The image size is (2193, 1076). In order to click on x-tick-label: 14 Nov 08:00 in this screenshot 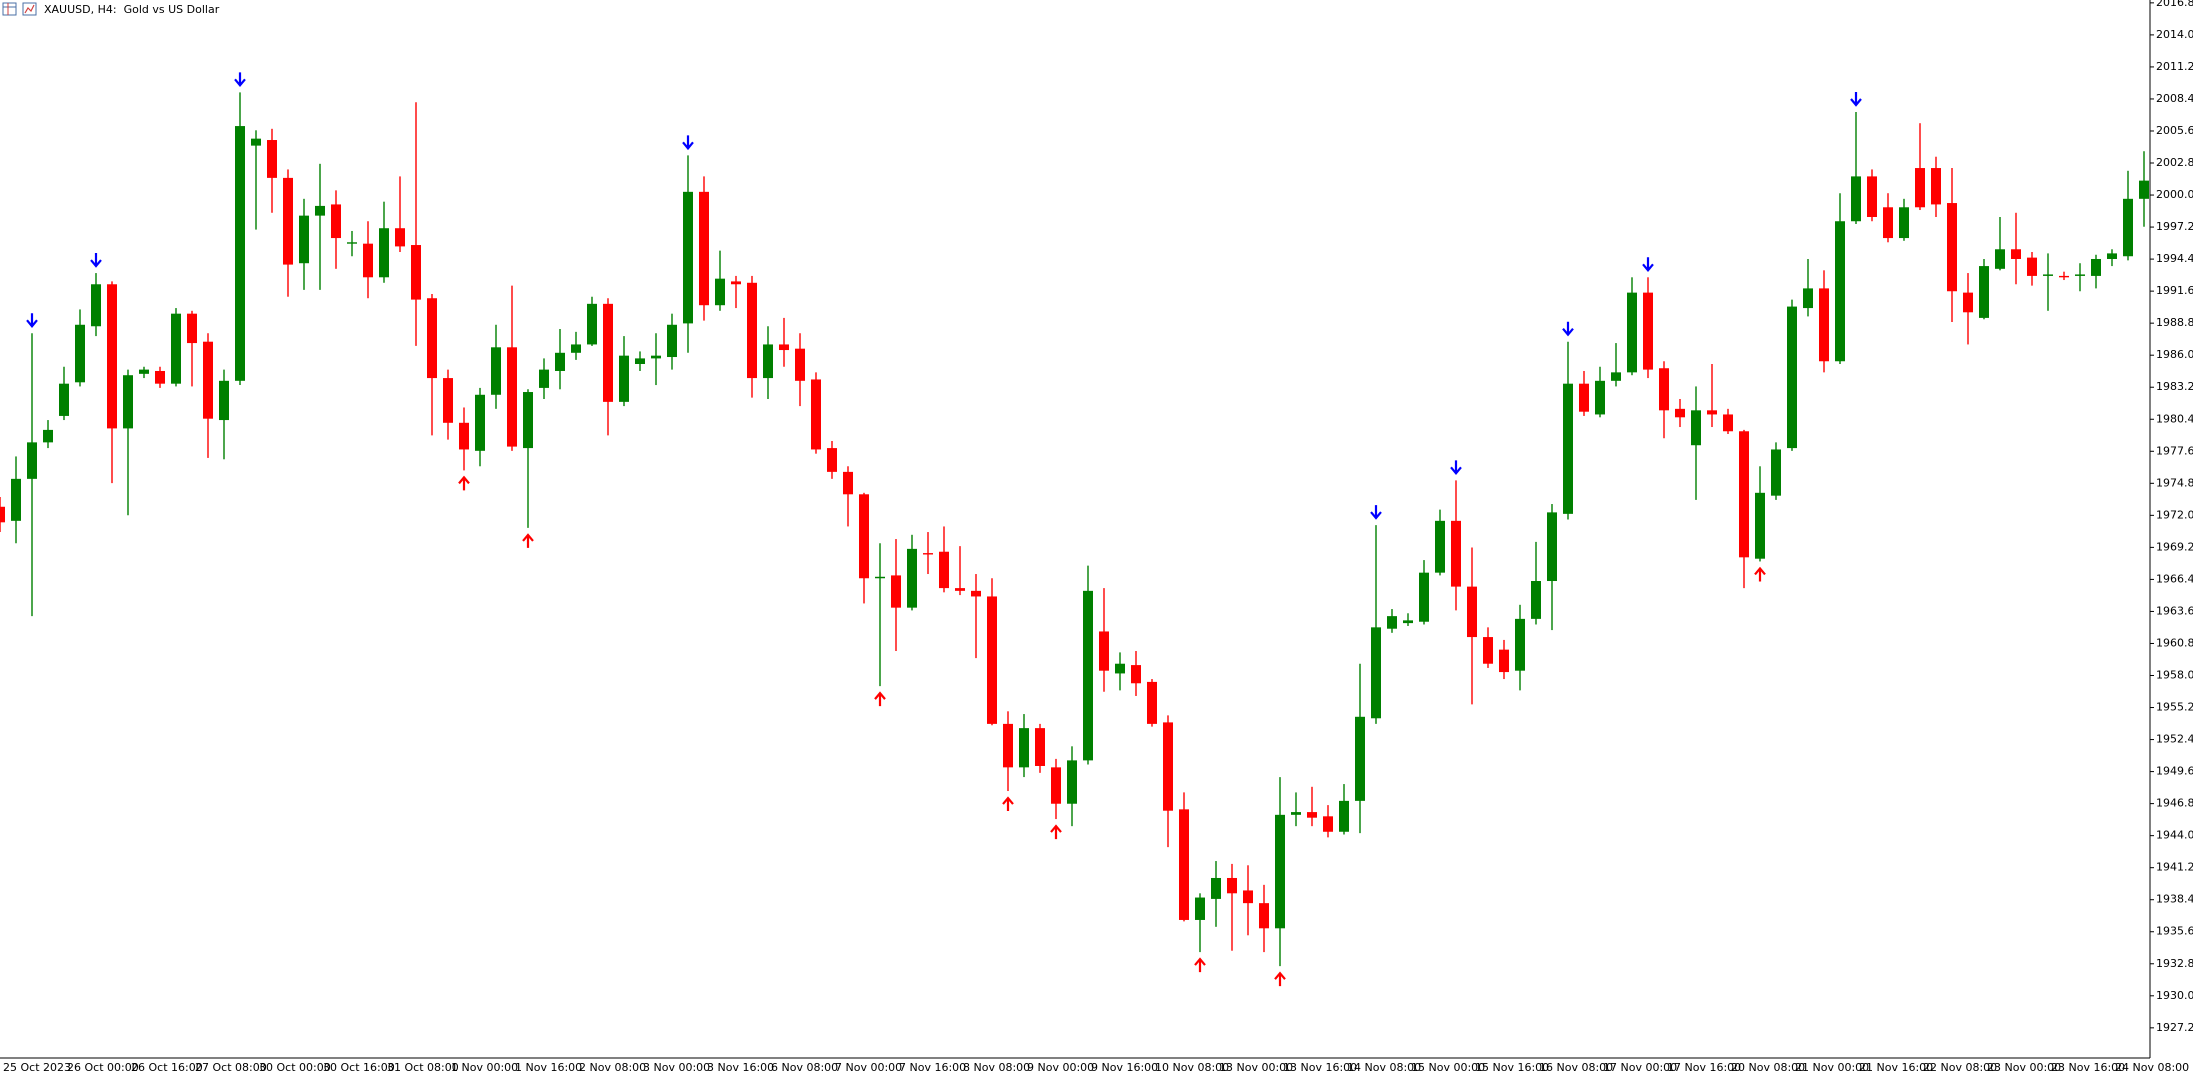, I will do `click(1384, 1067)`.